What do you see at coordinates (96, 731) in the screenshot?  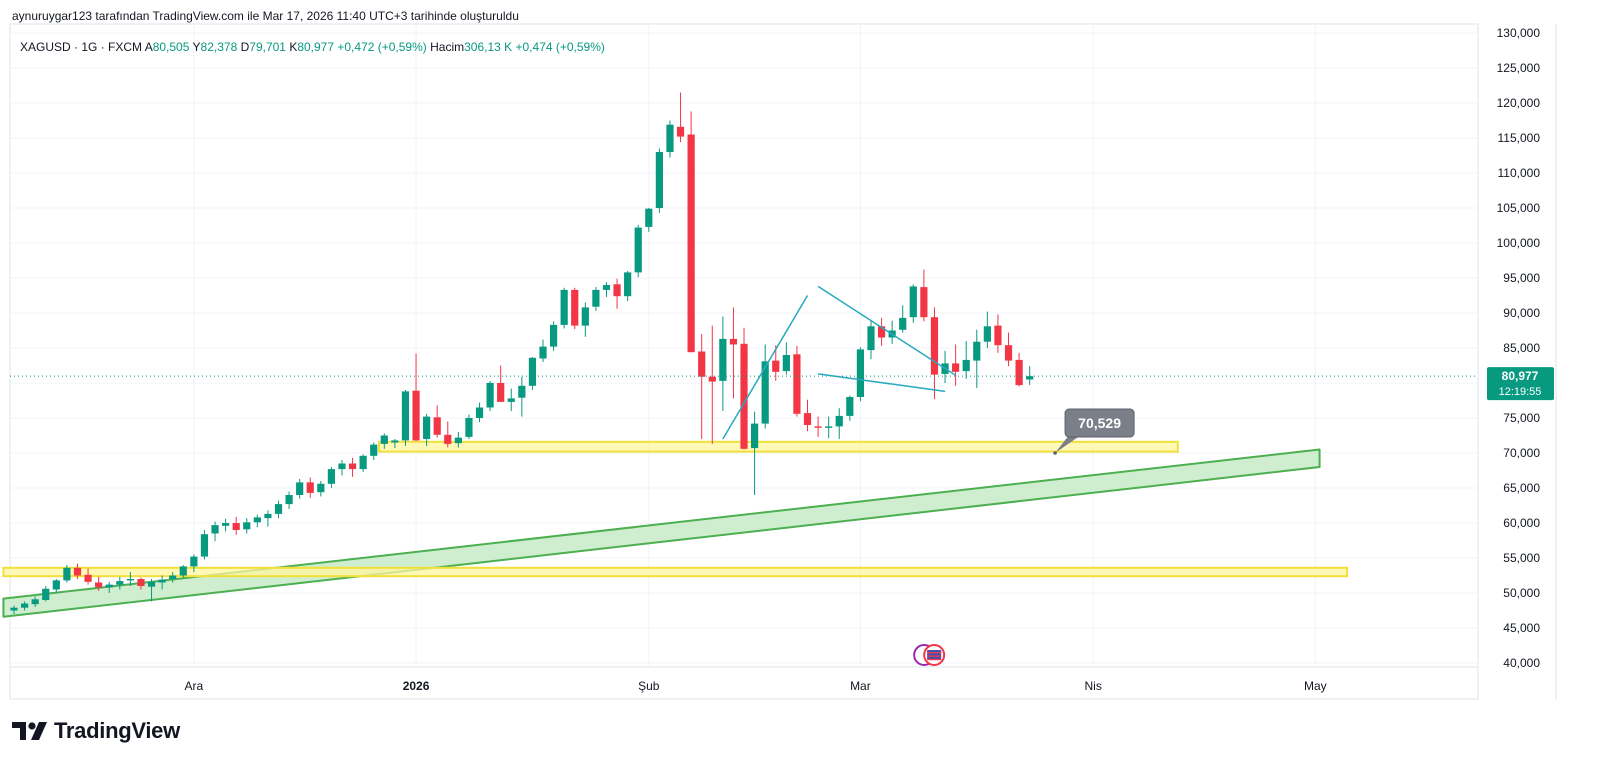 I see `tradingview-logo: TradingView` at bounding box center [96, 731].